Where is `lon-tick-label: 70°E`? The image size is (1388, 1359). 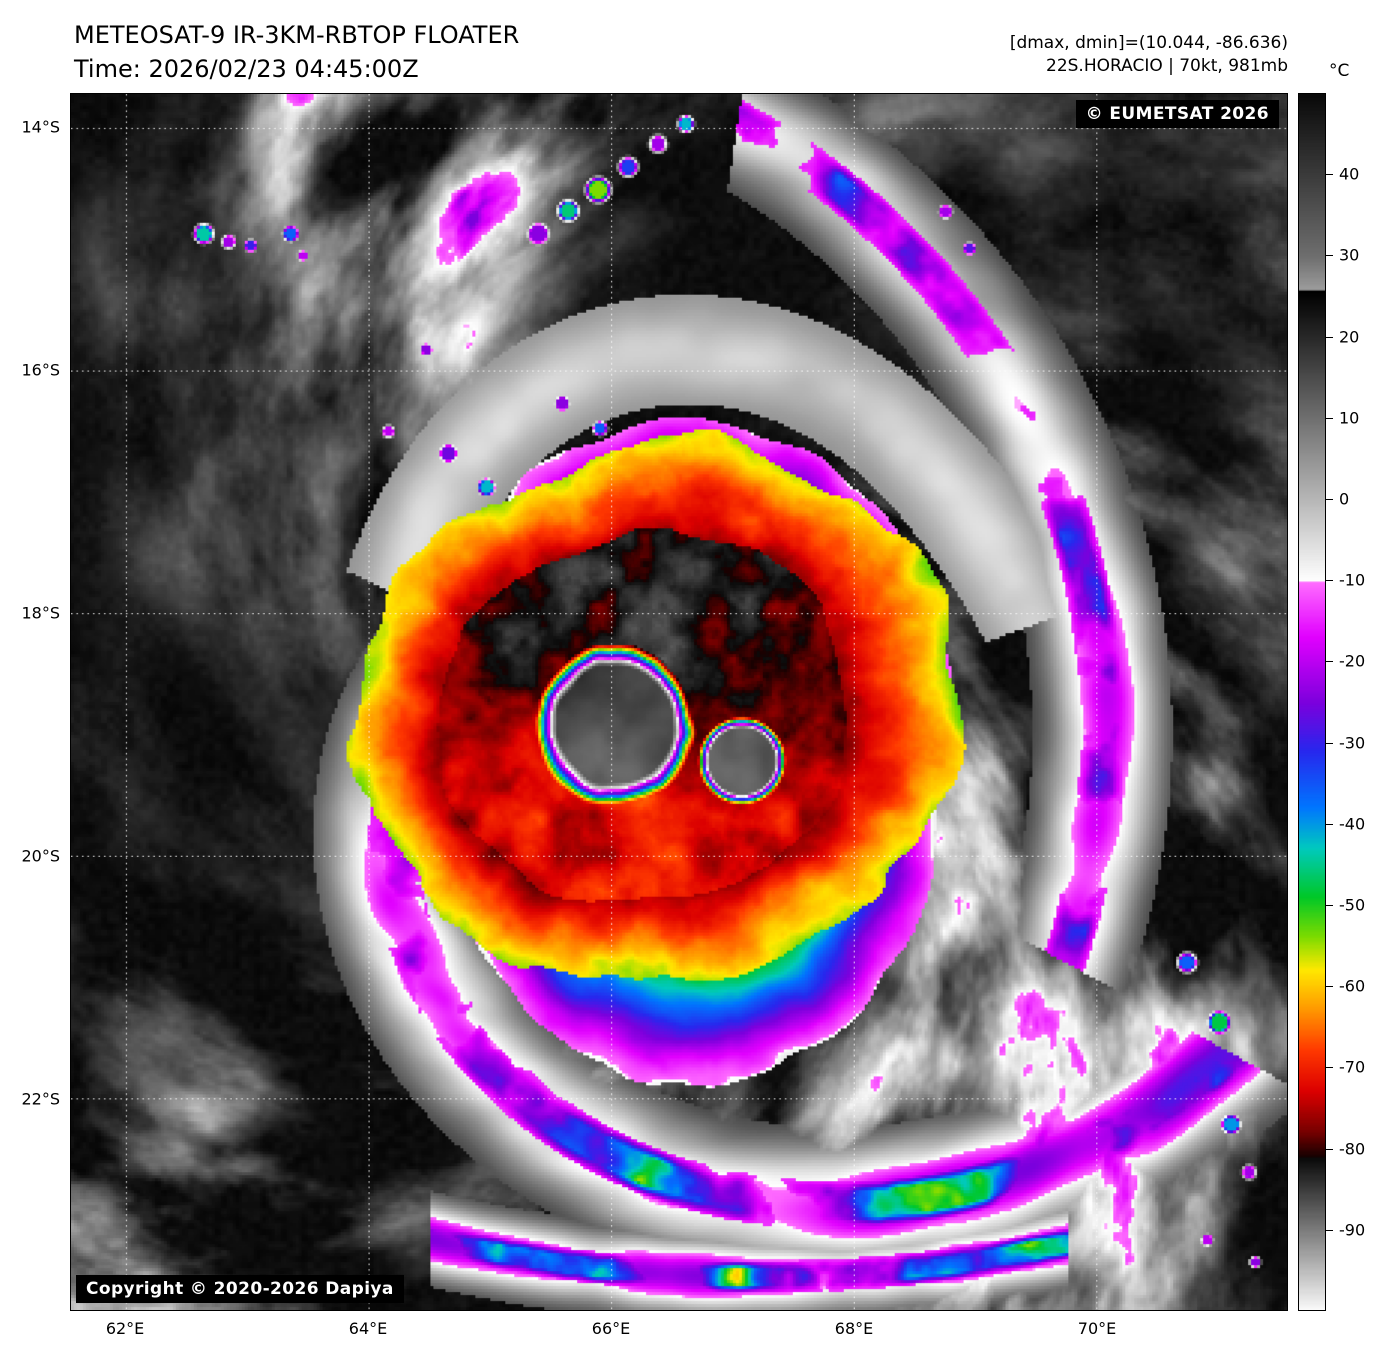
lon-tick-label: 70°E is located at coordinates (1097, 1328).